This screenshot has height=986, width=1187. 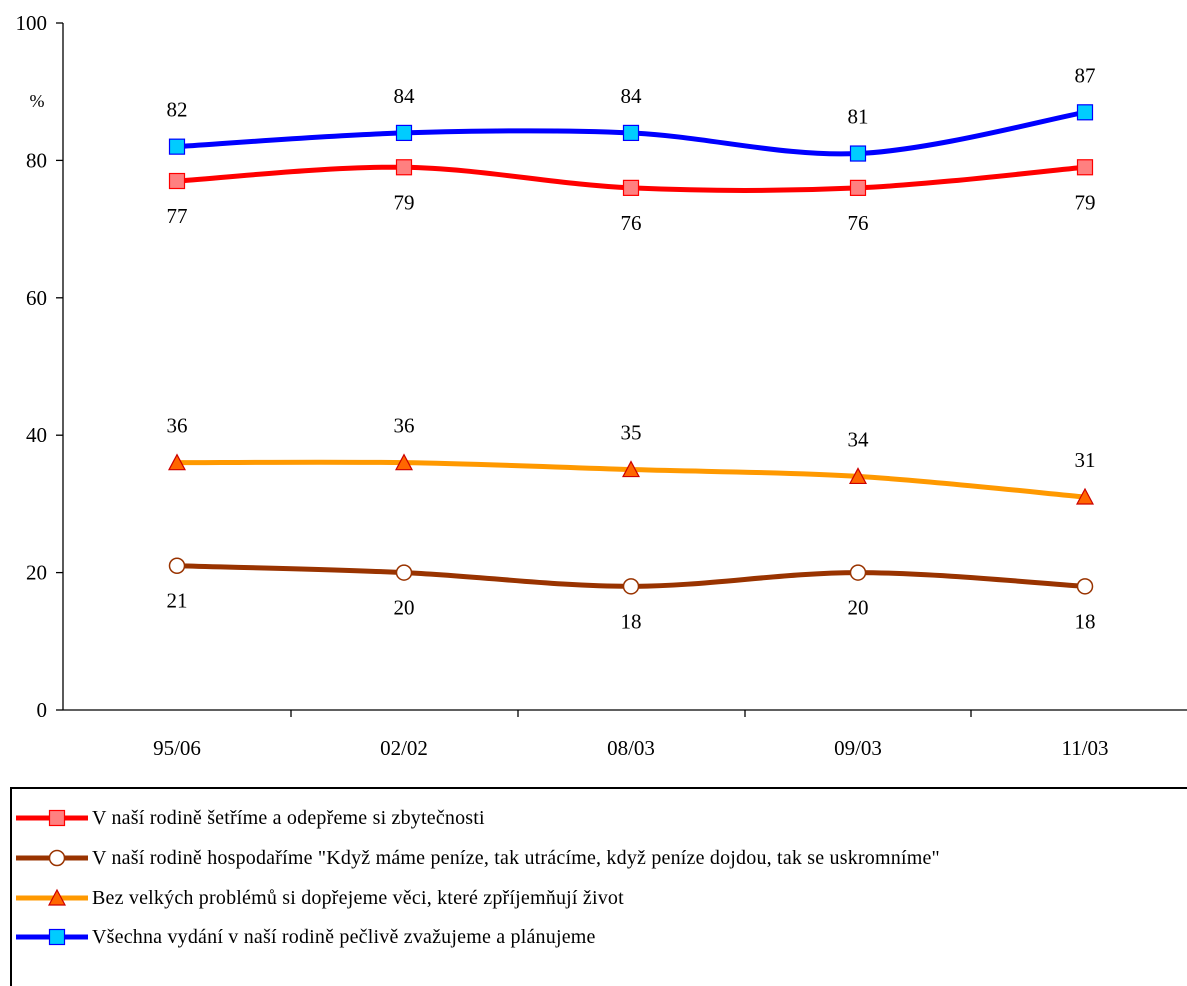 What do you see at coordinates (32, 23) in the screenshot?
I see `y-tick-label: 100` at bounding box center [32, 23].